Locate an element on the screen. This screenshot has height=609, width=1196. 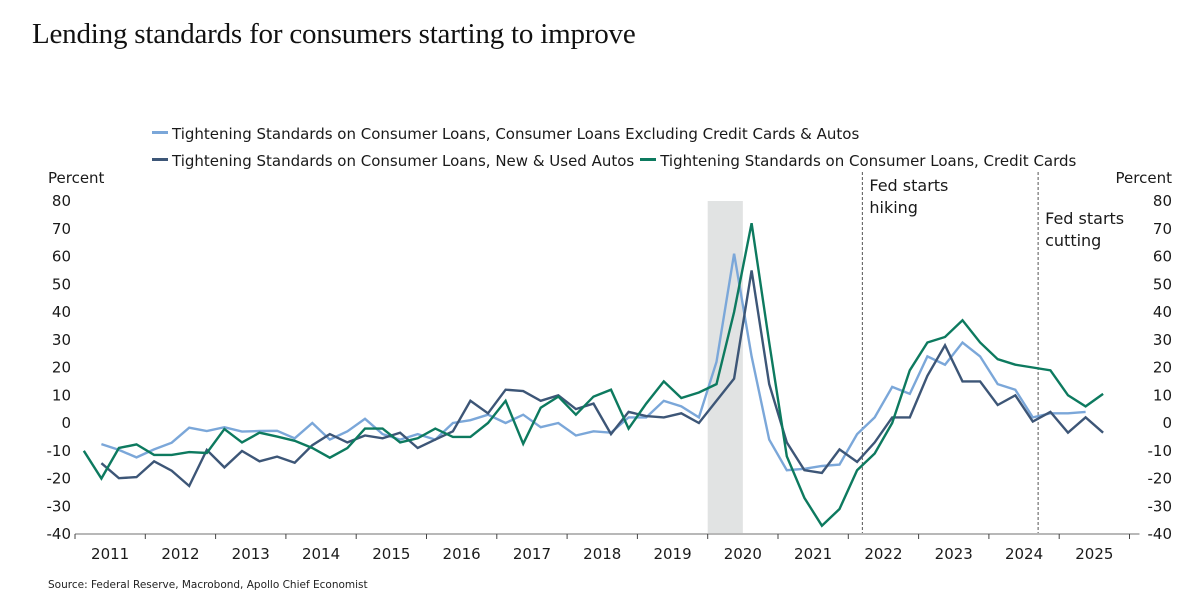
y-tick-label-right: 40 is located at coordinates (1162, 312).